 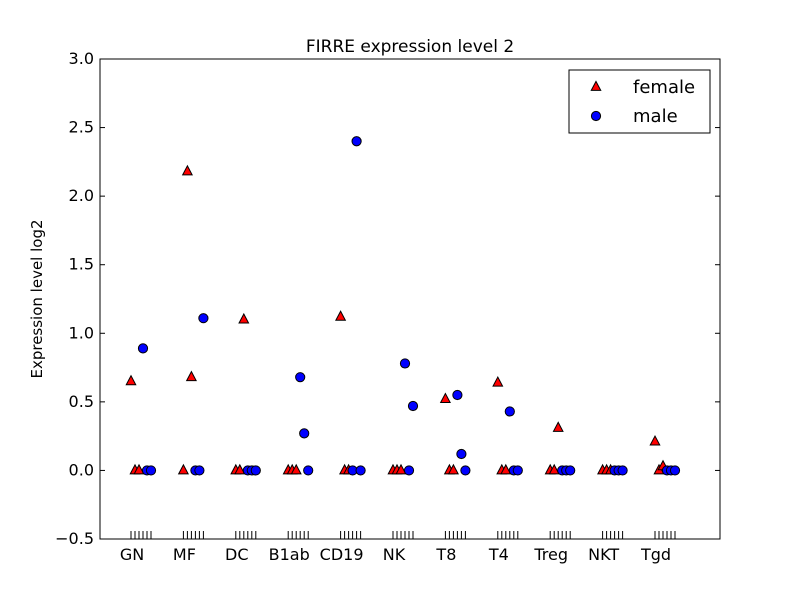 I want to click on y-tick-label: −0.5, so click(x=74, y=538).